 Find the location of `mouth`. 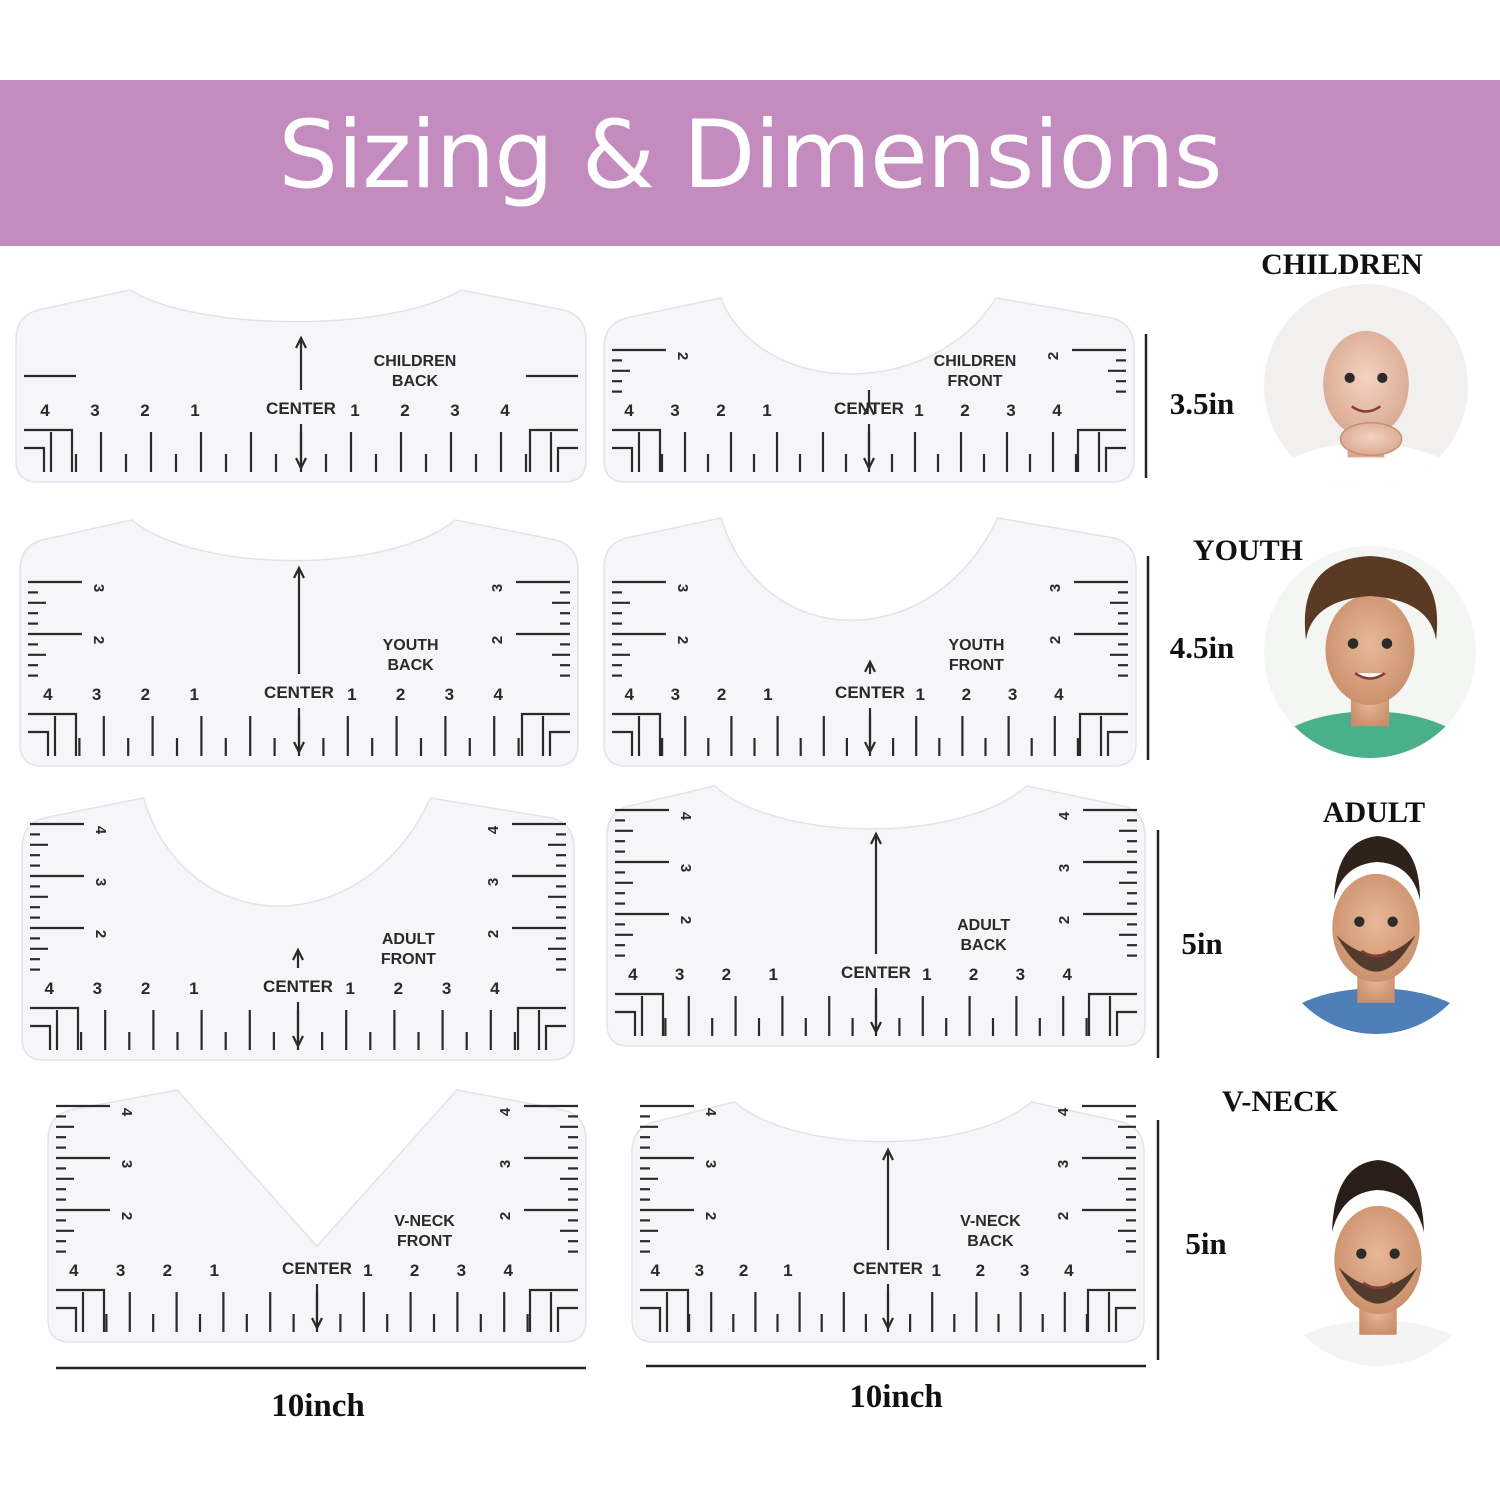

mouth is located at coordinates (1376, 953).